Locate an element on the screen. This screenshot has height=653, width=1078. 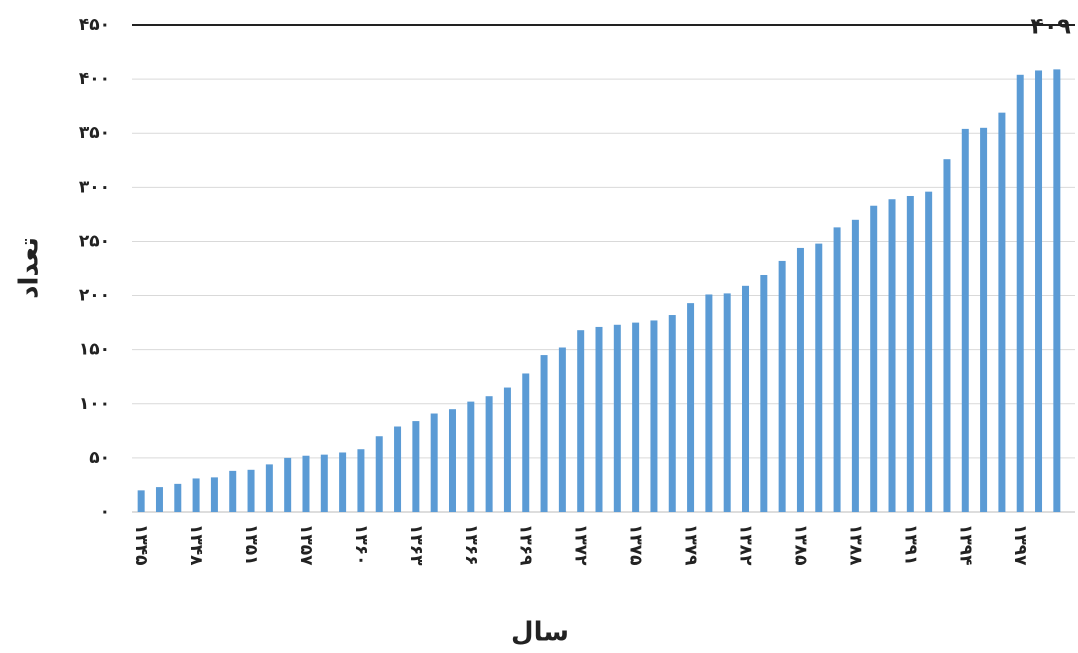
y-axis-title: تعداد is located at coordinates (30, 268).